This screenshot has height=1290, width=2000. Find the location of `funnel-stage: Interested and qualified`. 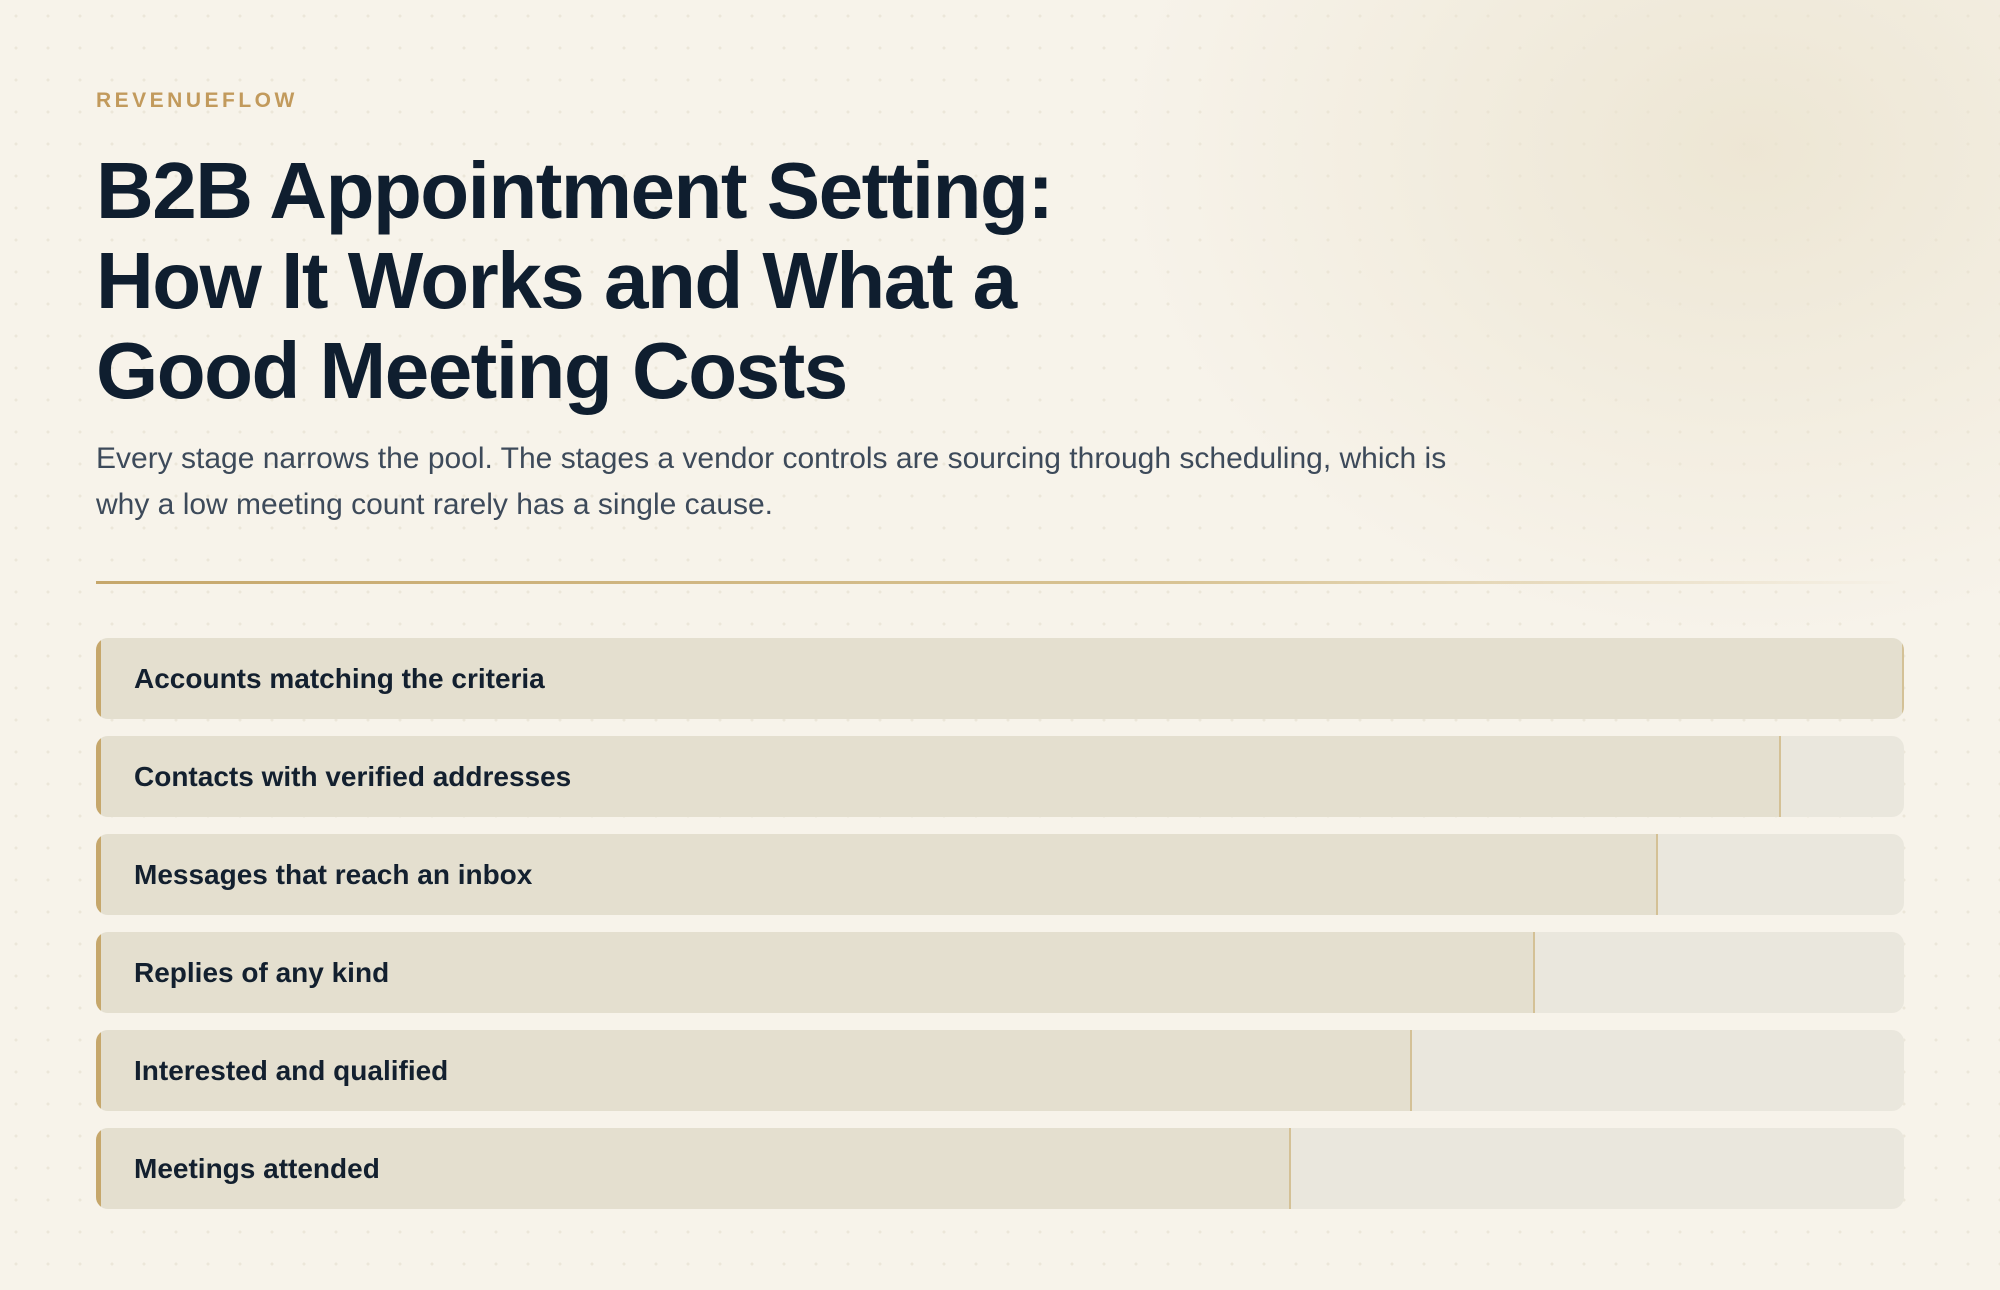

funnel-stage: Interested and qualified is located at coordinates (1000, 1070).